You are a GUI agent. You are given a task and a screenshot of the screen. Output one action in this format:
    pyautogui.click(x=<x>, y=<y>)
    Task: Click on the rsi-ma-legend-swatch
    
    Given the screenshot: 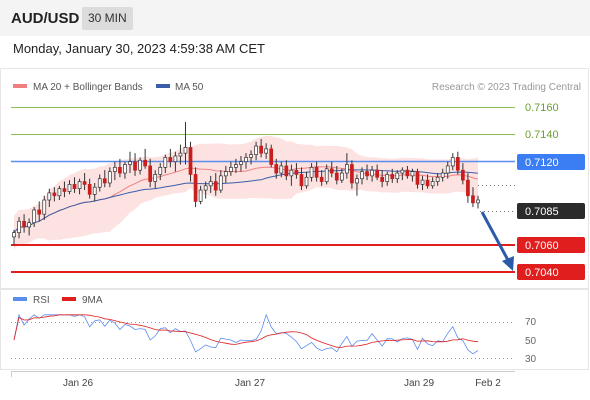 What is the action you would take?
    pyautogui.click(x=69, y=299)
    